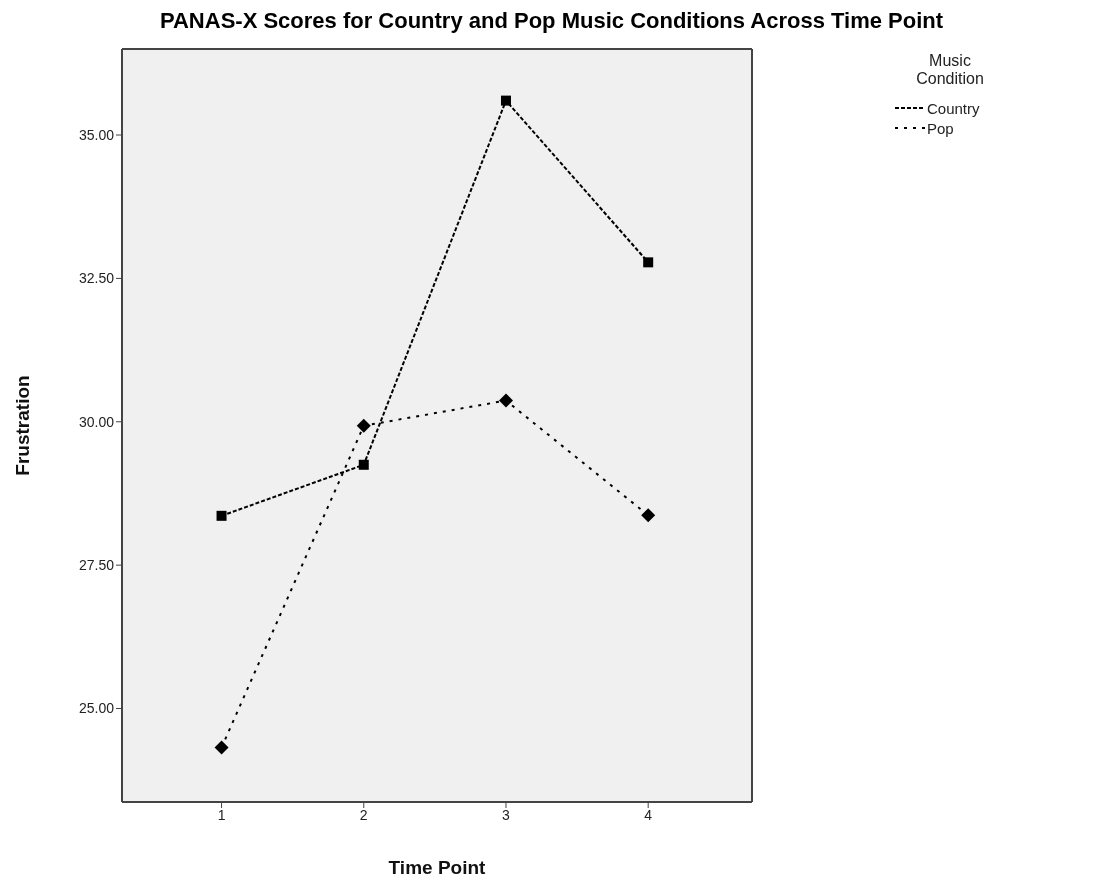 The width and height of the screenshot is (1103, 888). I want to click on x-tick-label: 3, so click(506, 814).